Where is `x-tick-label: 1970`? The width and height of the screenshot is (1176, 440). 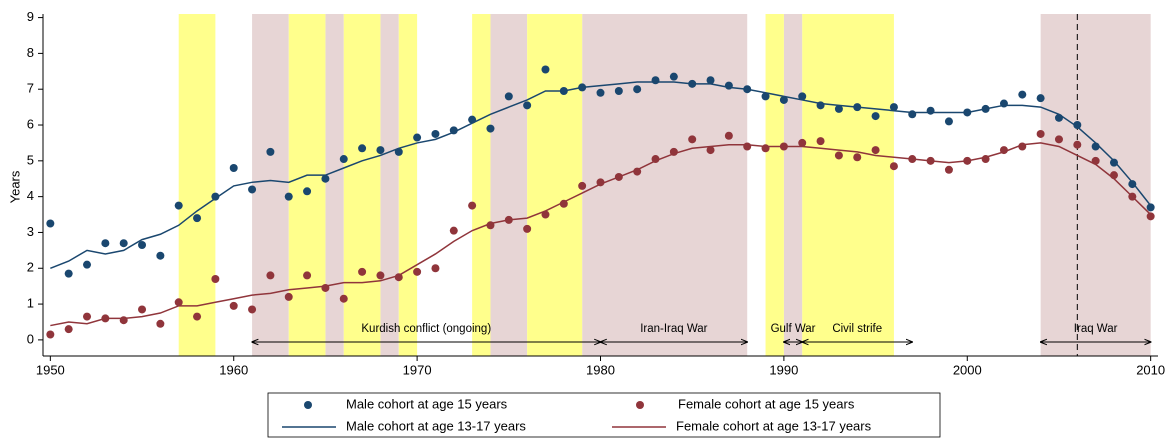 x-tick-label: 1970 is located at coordinates (417, 369).